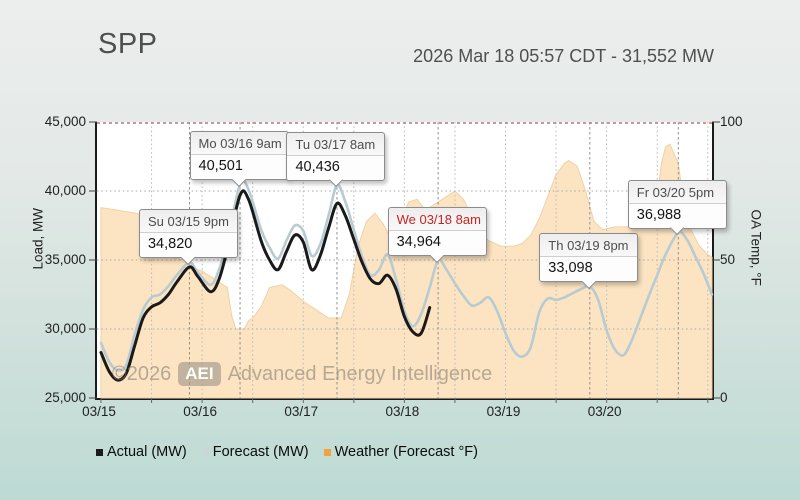 This screenshot has height=500, width=800. I want to click on weather-swatch-icon, so click(327, 452).